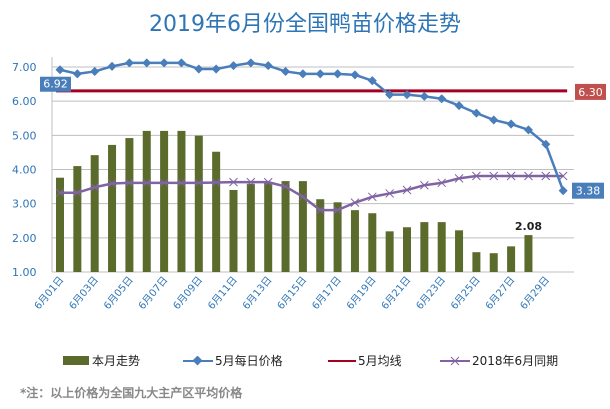  What do you see at coordinates (49, 293) in the screenshot?
I see `x-tick-label: 6月01日` at bounding box center [49, 293].